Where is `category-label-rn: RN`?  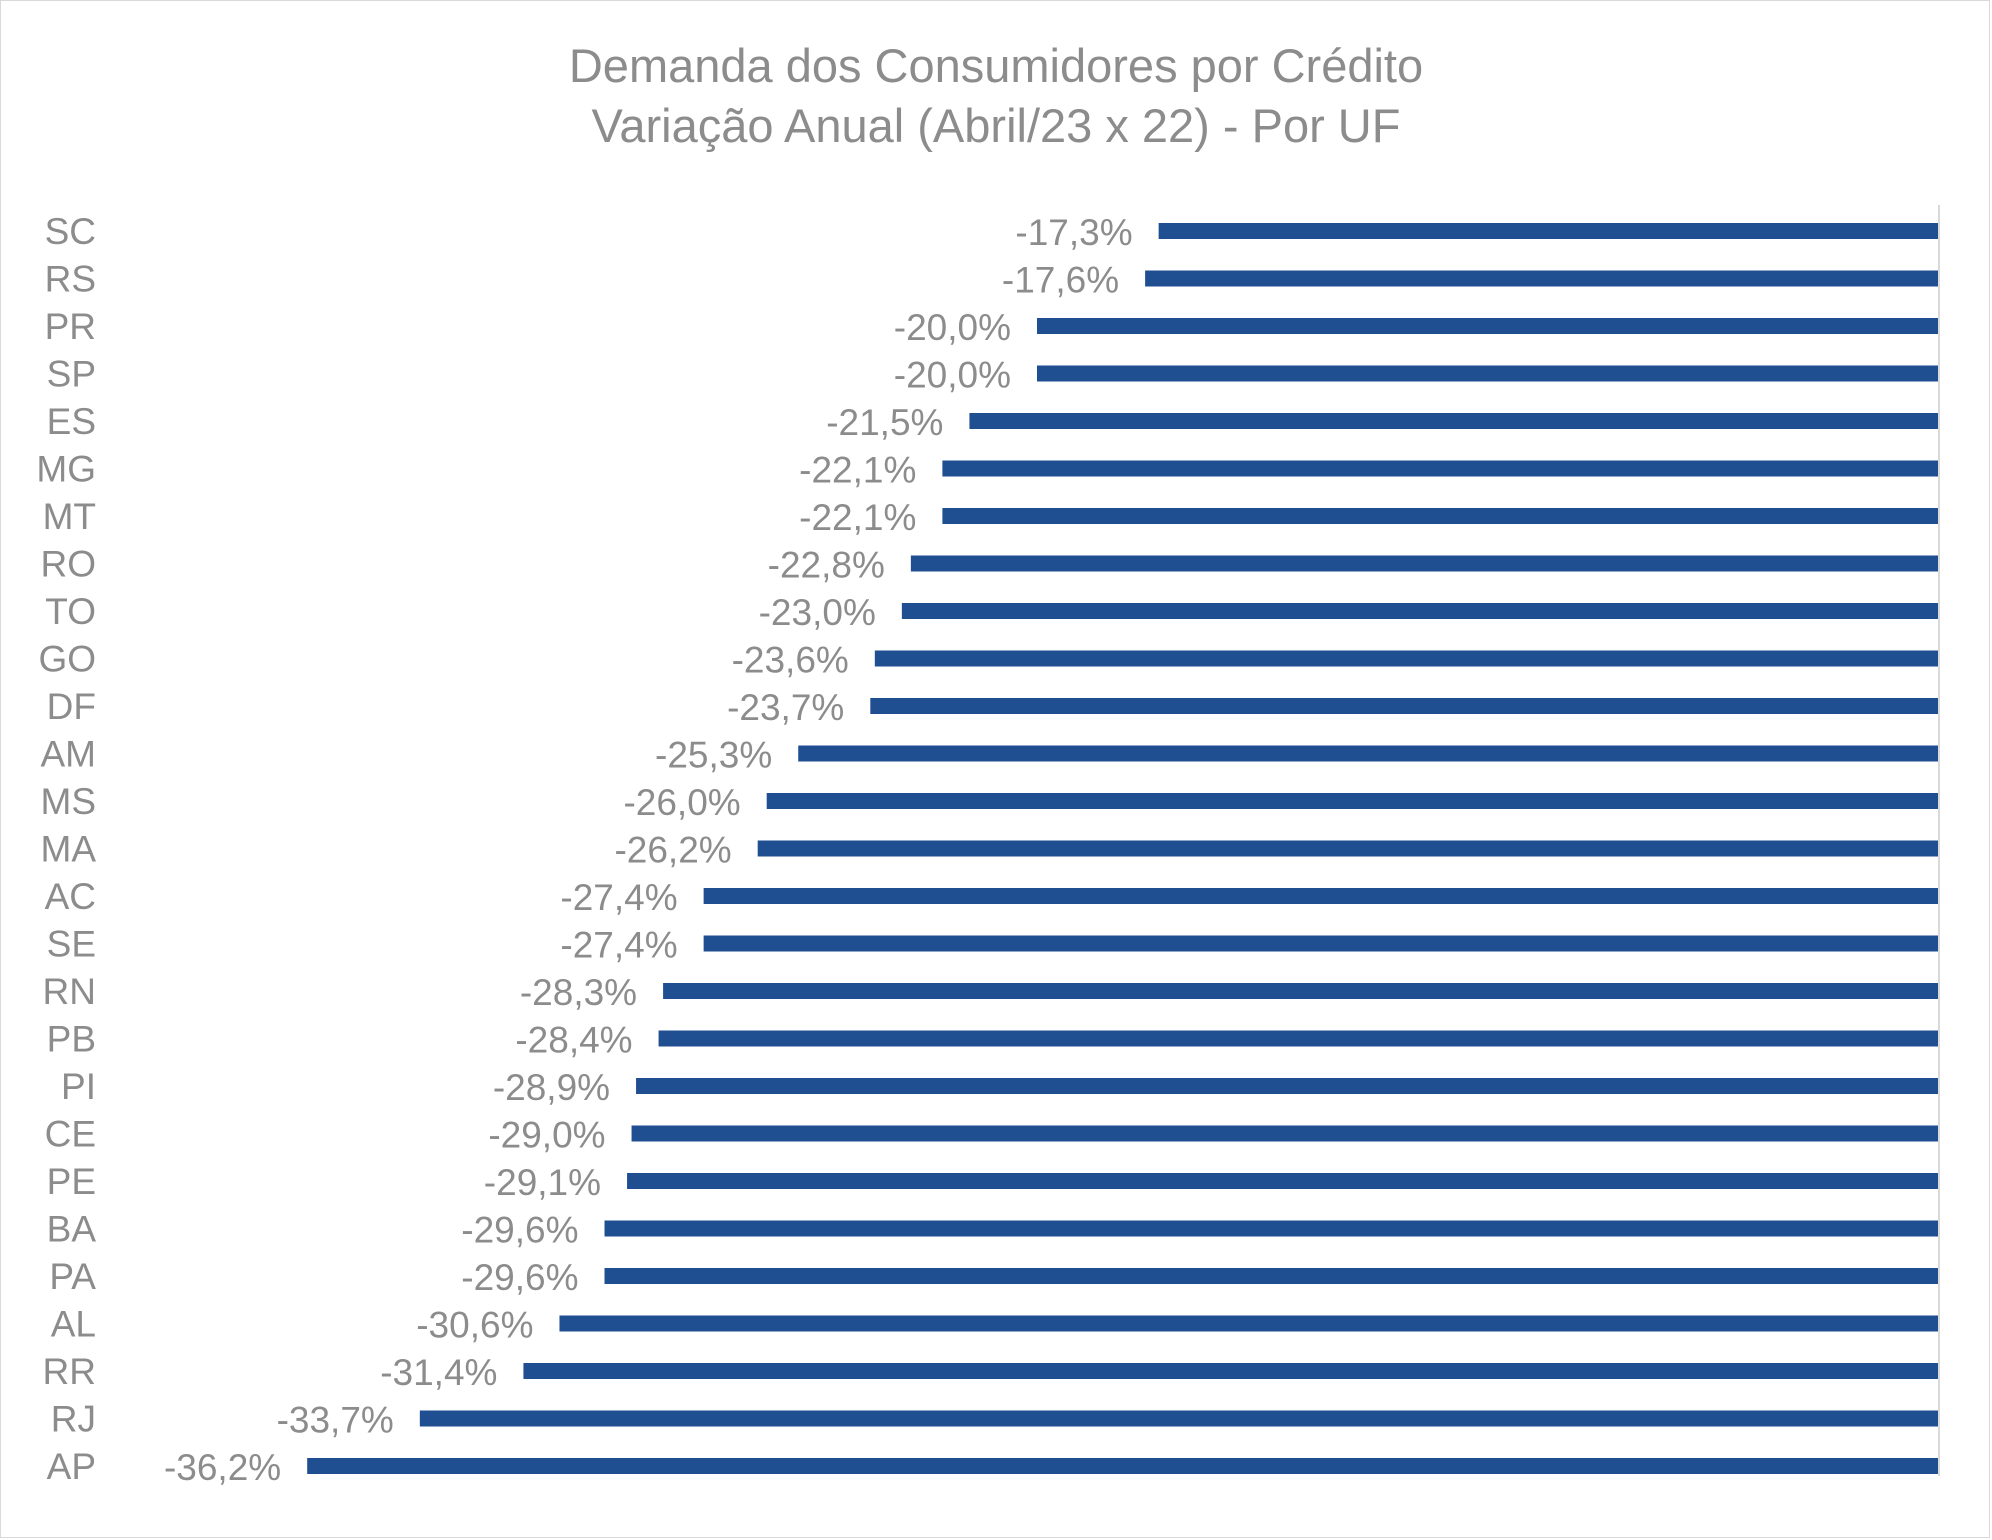
category-label-rn: RN is located at coordinates (69, 991).